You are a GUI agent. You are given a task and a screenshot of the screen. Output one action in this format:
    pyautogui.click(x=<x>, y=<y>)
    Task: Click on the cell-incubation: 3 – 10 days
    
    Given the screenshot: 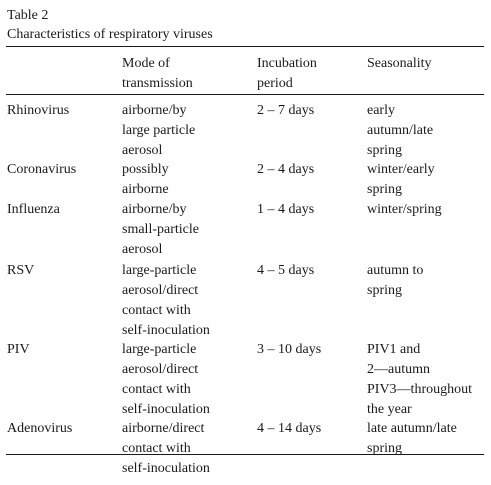 What is the action you would take?
    pyautogui.click(x=289, y=349)
    